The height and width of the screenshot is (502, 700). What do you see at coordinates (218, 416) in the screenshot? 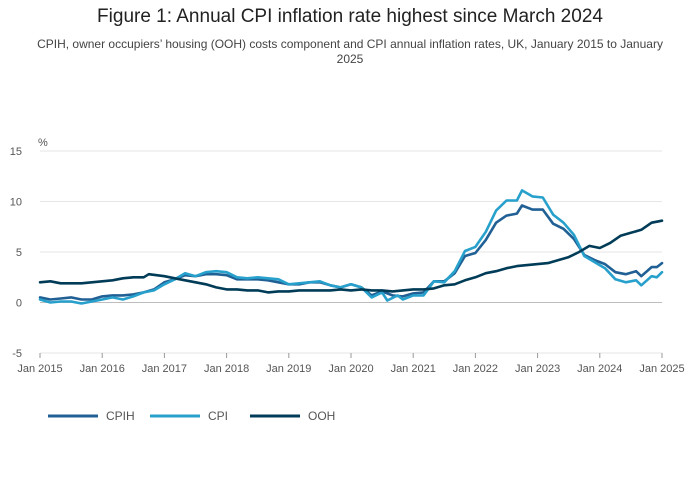
I see `legend-label: CPI` at bounding box center [218, 416].